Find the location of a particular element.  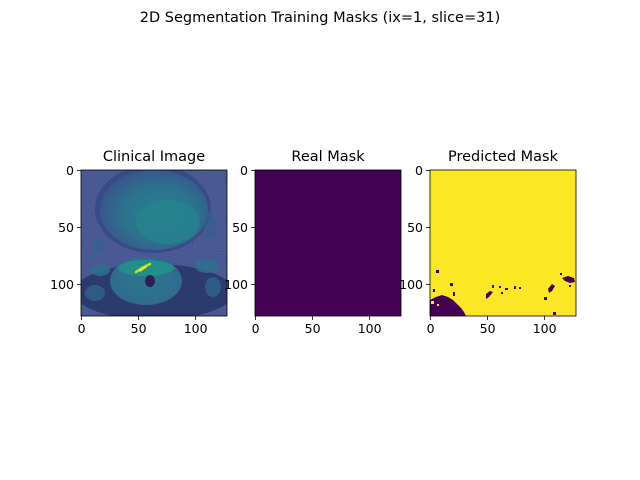

panel-real-mask: Real Mask 0 50 100 0 50 100 is located at coordinates (313, 242).